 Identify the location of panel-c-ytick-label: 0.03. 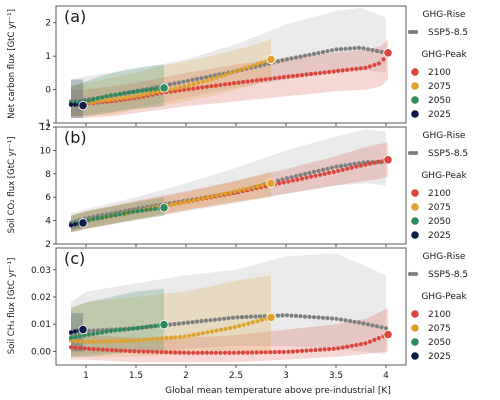
(41, 271).